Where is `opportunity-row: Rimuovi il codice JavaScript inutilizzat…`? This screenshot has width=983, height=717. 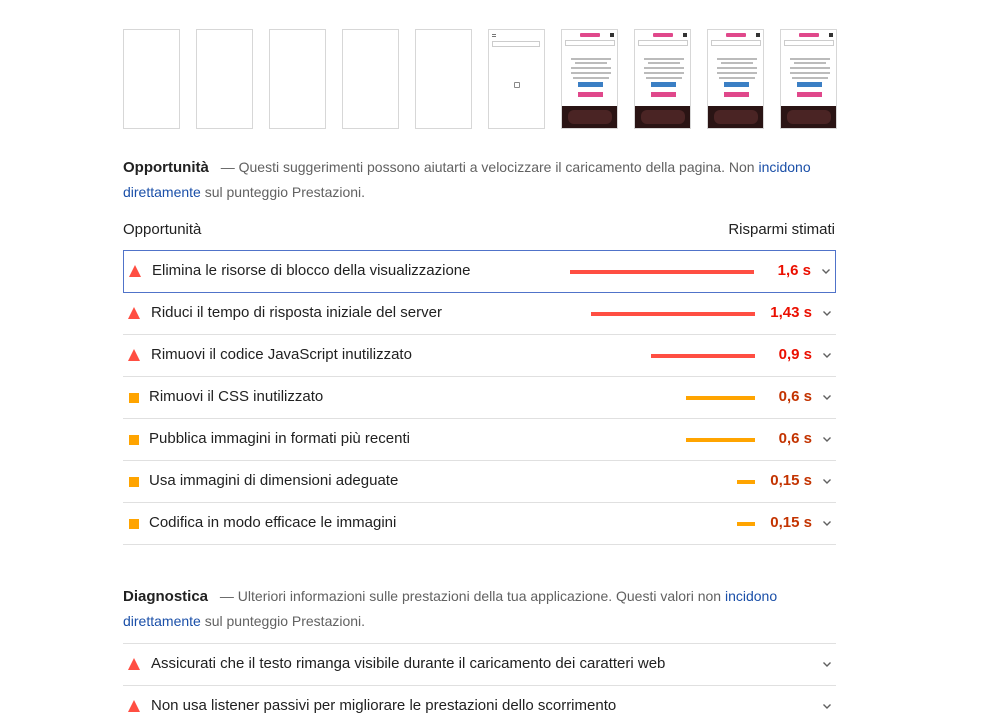
opportunity-row: Rimuovi il codice JavaScript inutilizzat… is located at coordinates (479, 356).